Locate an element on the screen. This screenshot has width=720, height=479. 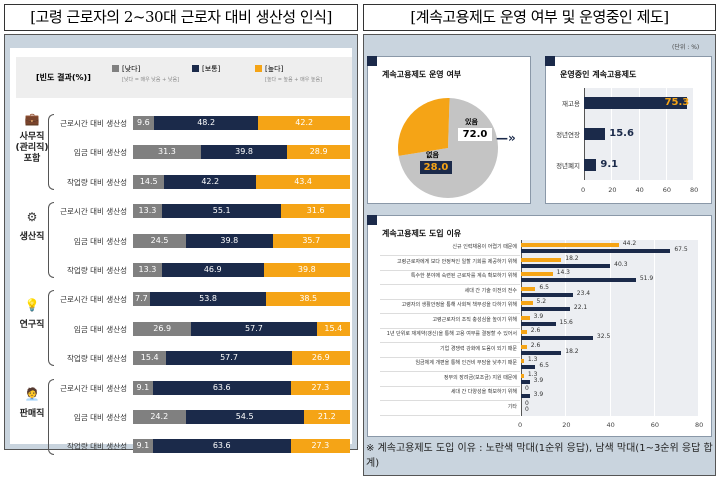
bar-segment: 26.9 is located at coordinates (320, 358).